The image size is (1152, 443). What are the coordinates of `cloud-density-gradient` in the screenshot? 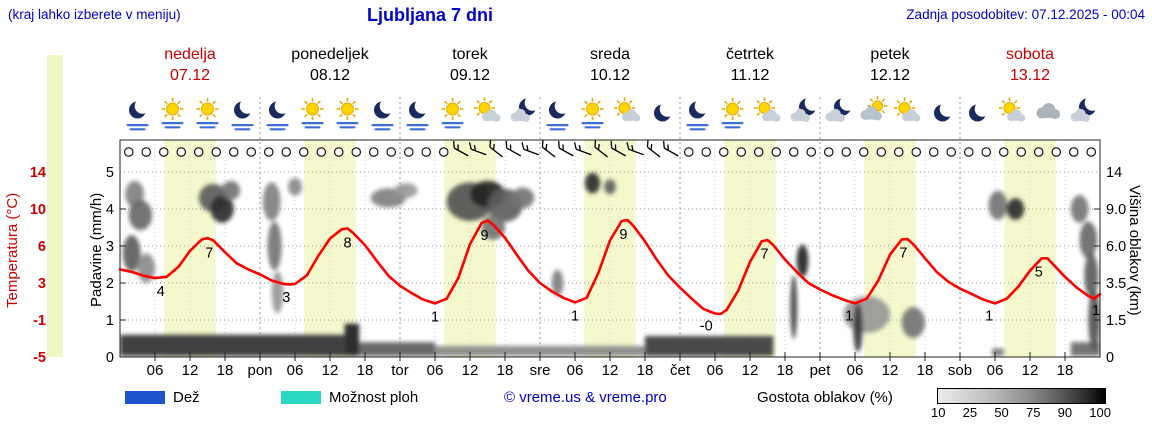 It's located at (1021, 396).